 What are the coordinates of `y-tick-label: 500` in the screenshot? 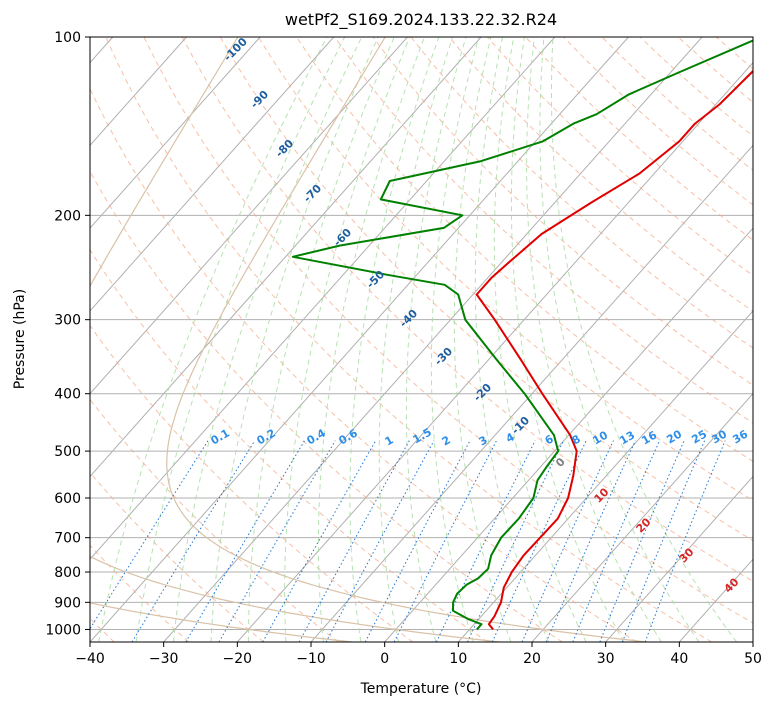 It's located at (67, 452).